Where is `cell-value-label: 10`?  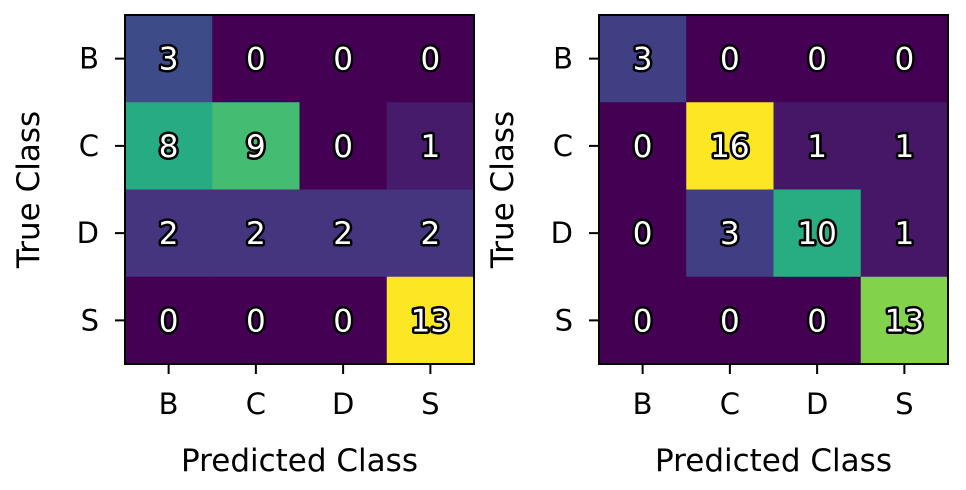
cell-value-label: 10 is located at coordinates (816, 234).